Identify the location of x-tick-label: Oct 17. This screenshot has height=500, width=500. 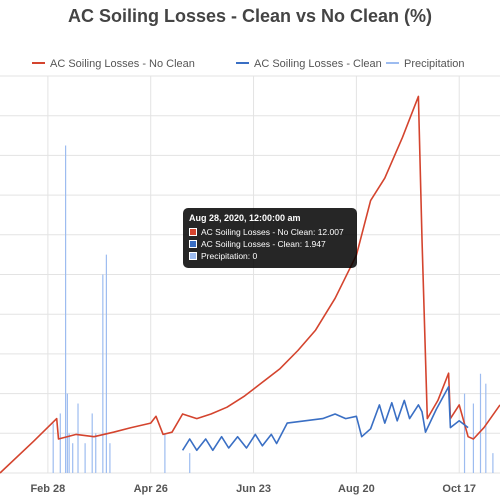
(459, 489).